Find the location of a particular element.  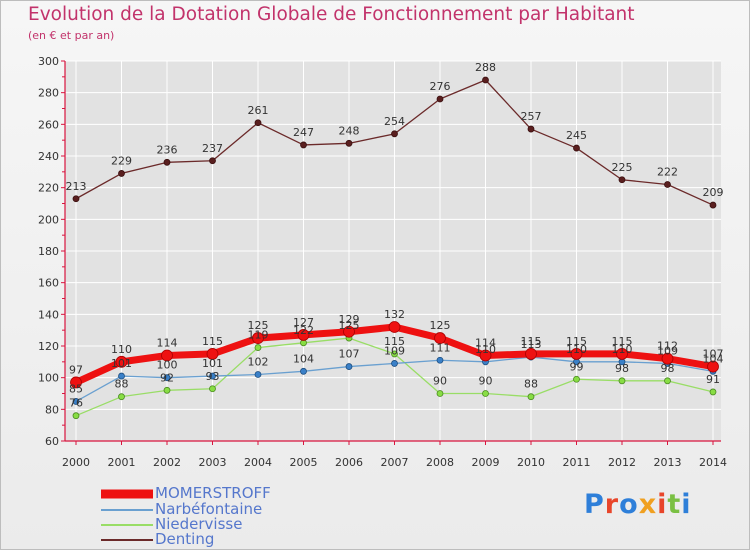

y-tick-label: 220 is located at coordinates (48, 188).